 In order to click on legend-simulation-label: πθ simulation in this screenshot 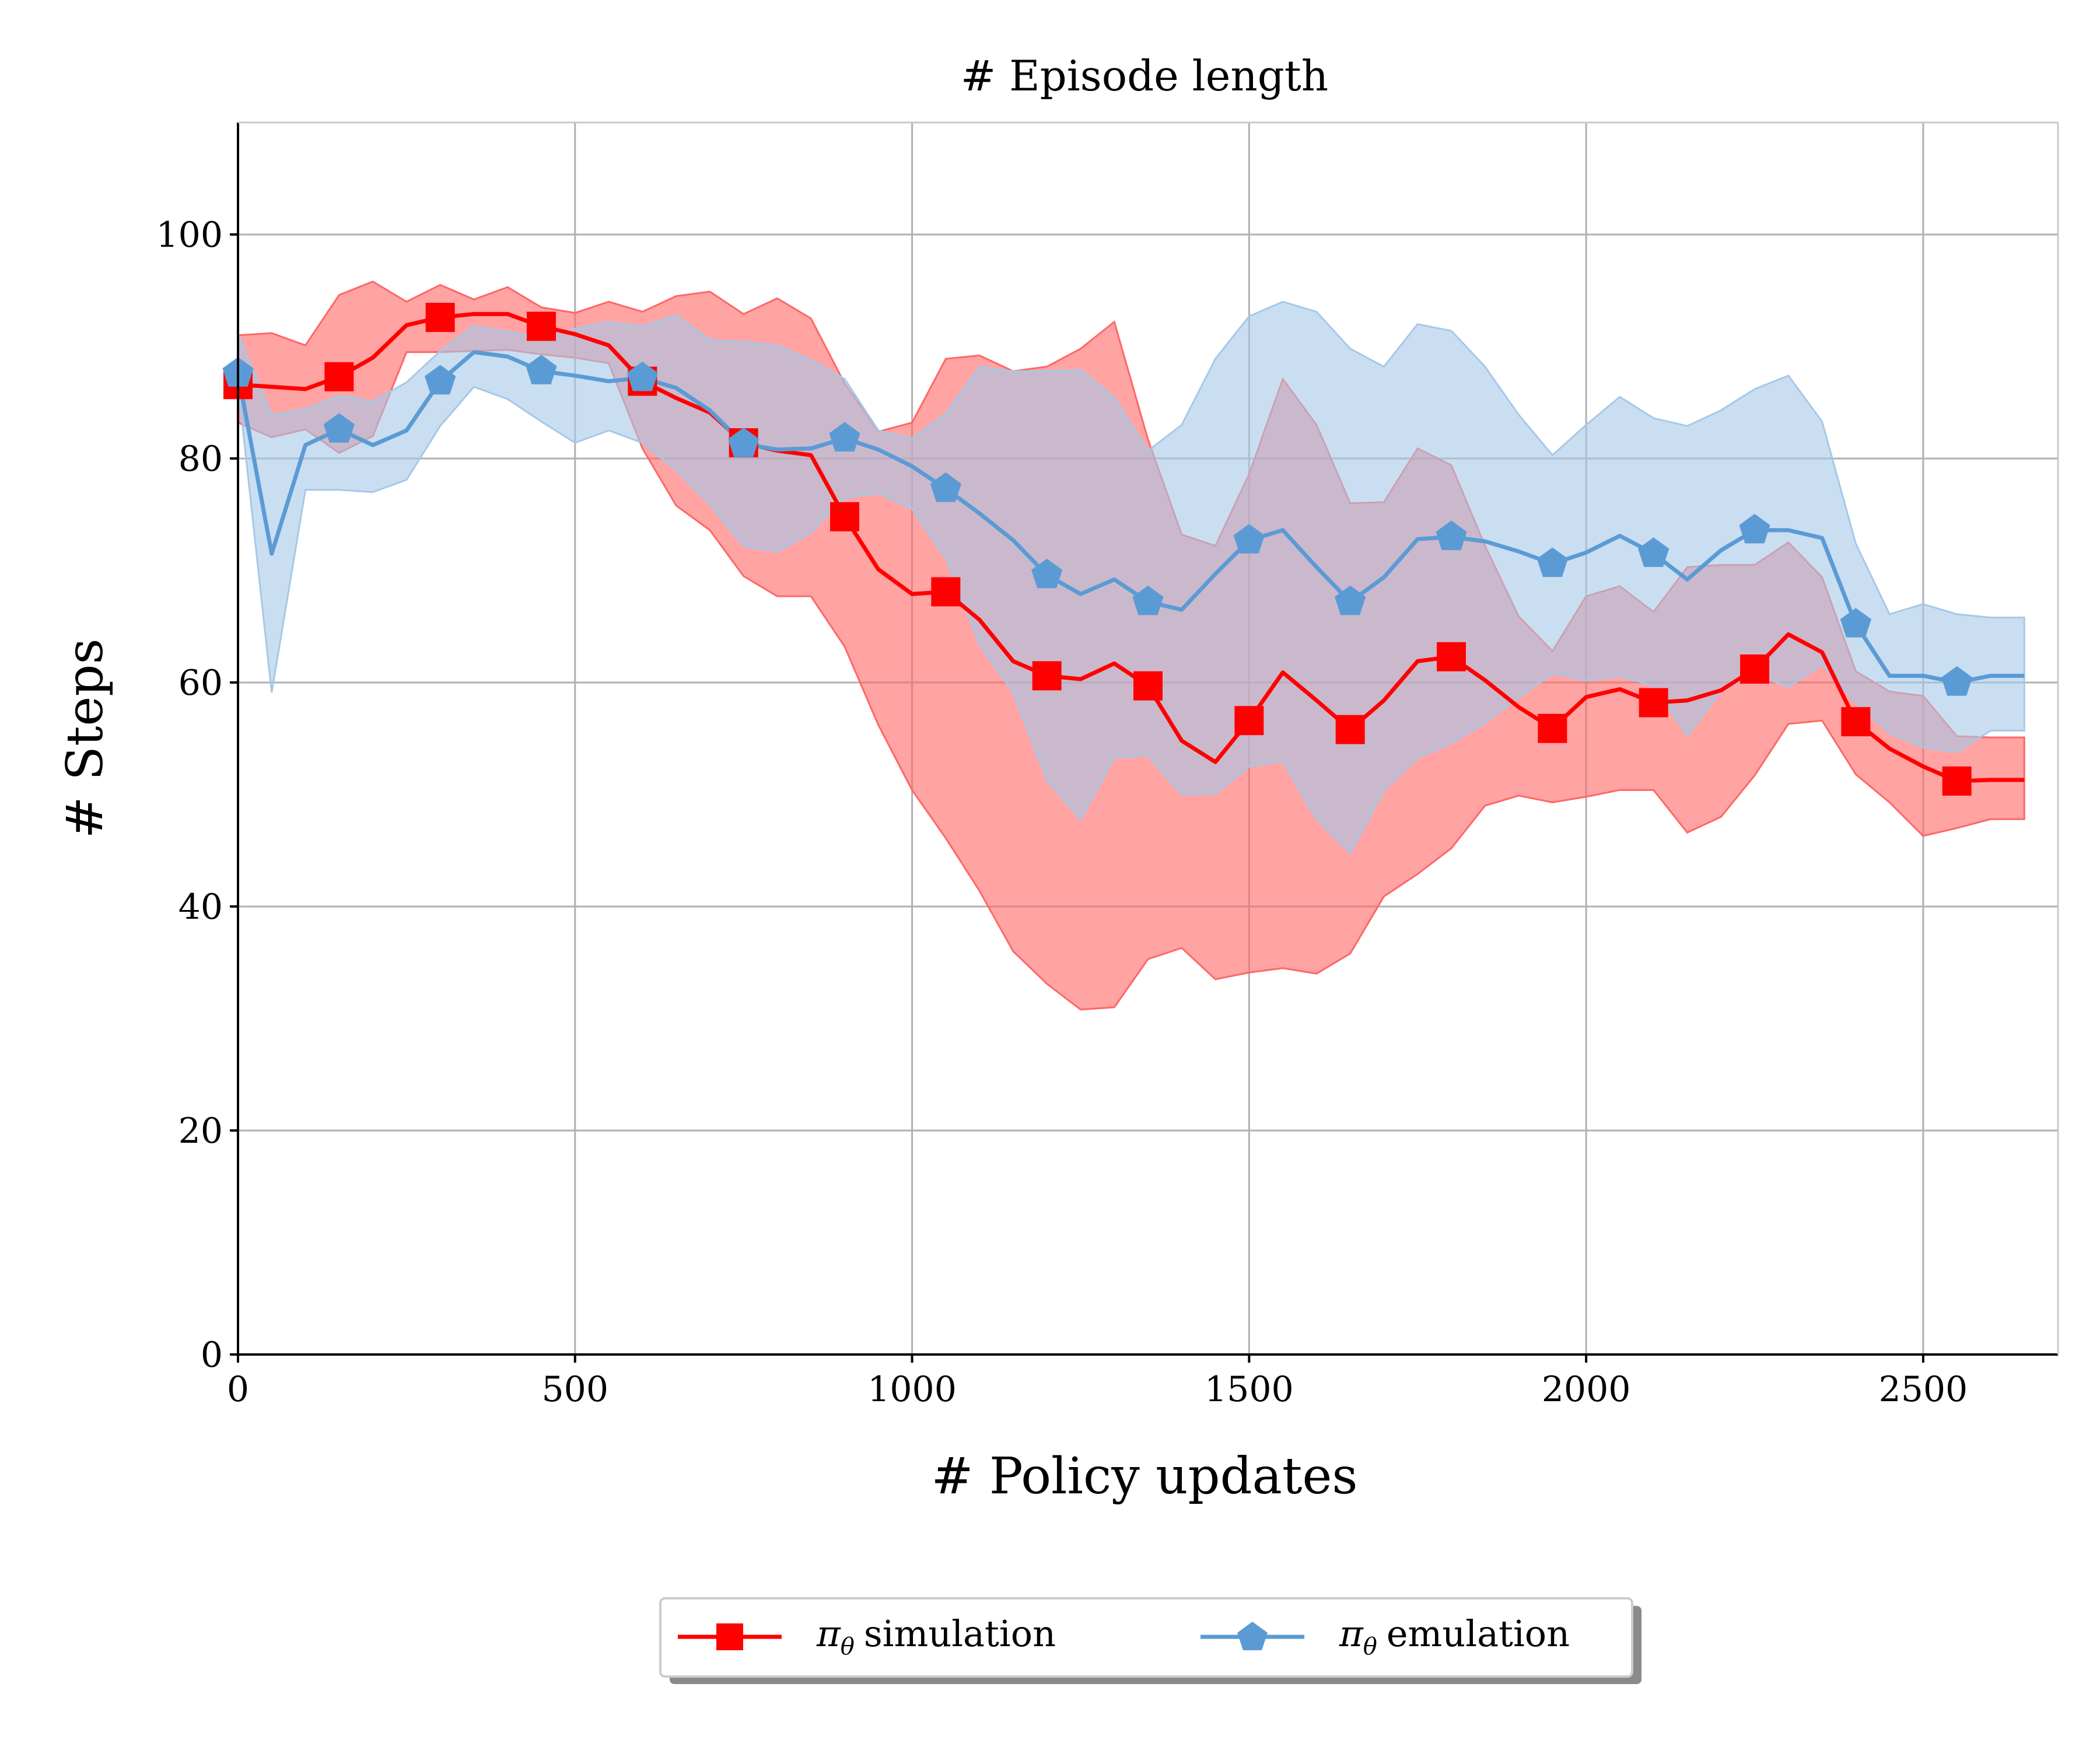, I will do `click(936, 1636)`.